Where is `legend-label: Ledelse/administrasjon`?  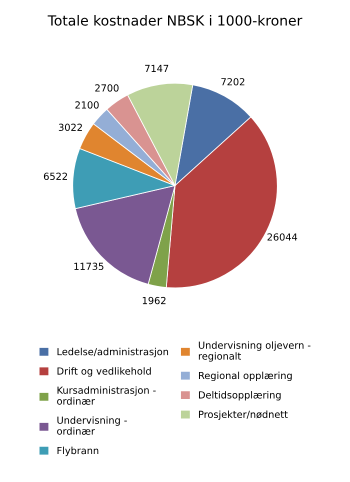 legend-label: Ledelse/administrasjon is located at coordinates (113, 353).